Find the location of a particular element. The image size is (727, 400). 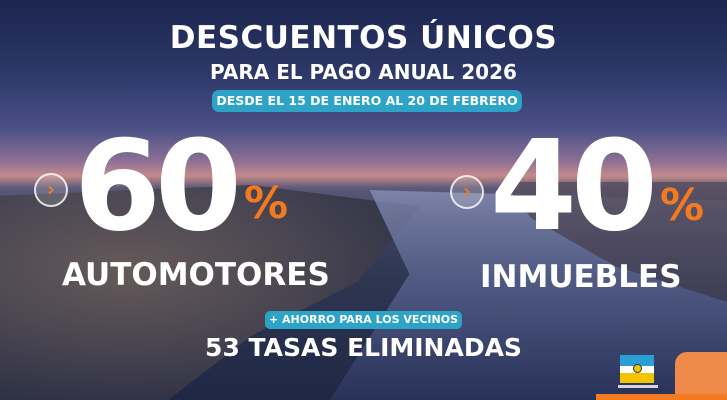

category-inmuebles: INMUEBLES is located at coordinates (581, 277).